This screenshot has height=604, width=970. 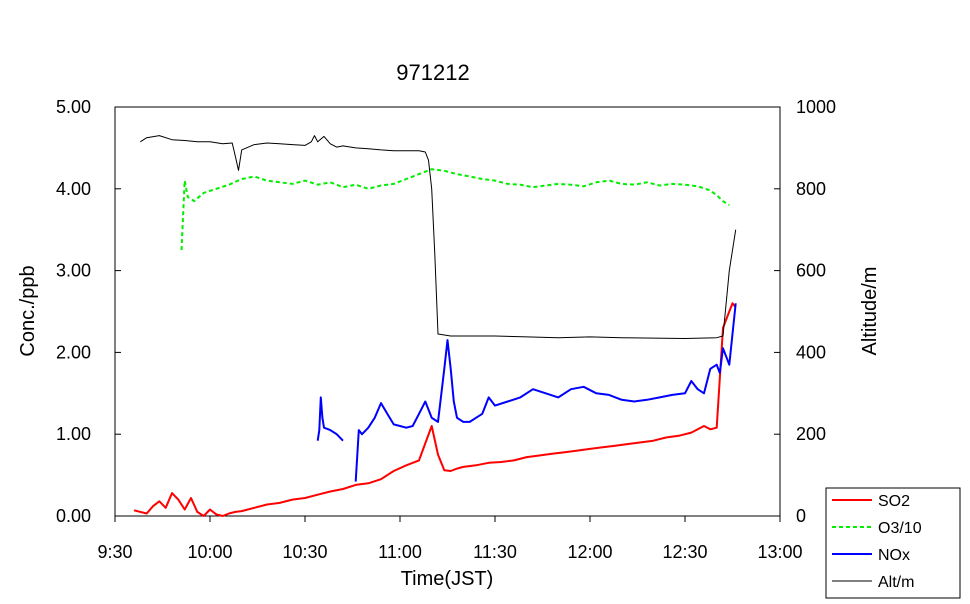 I want to click on legend: SO2 O3/10 NOx Alt/m, so click(x=893, y=543).